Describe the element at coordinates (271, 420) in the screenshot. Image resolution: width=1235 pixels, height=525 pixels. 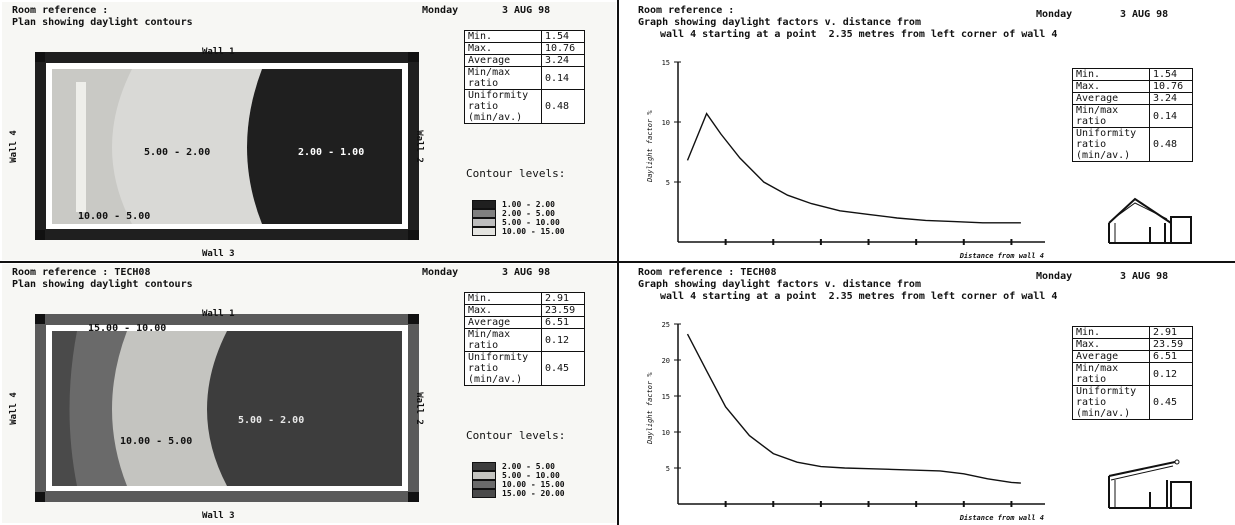
I see `plan-zone-label: 5.00 - 2.00` at that location.